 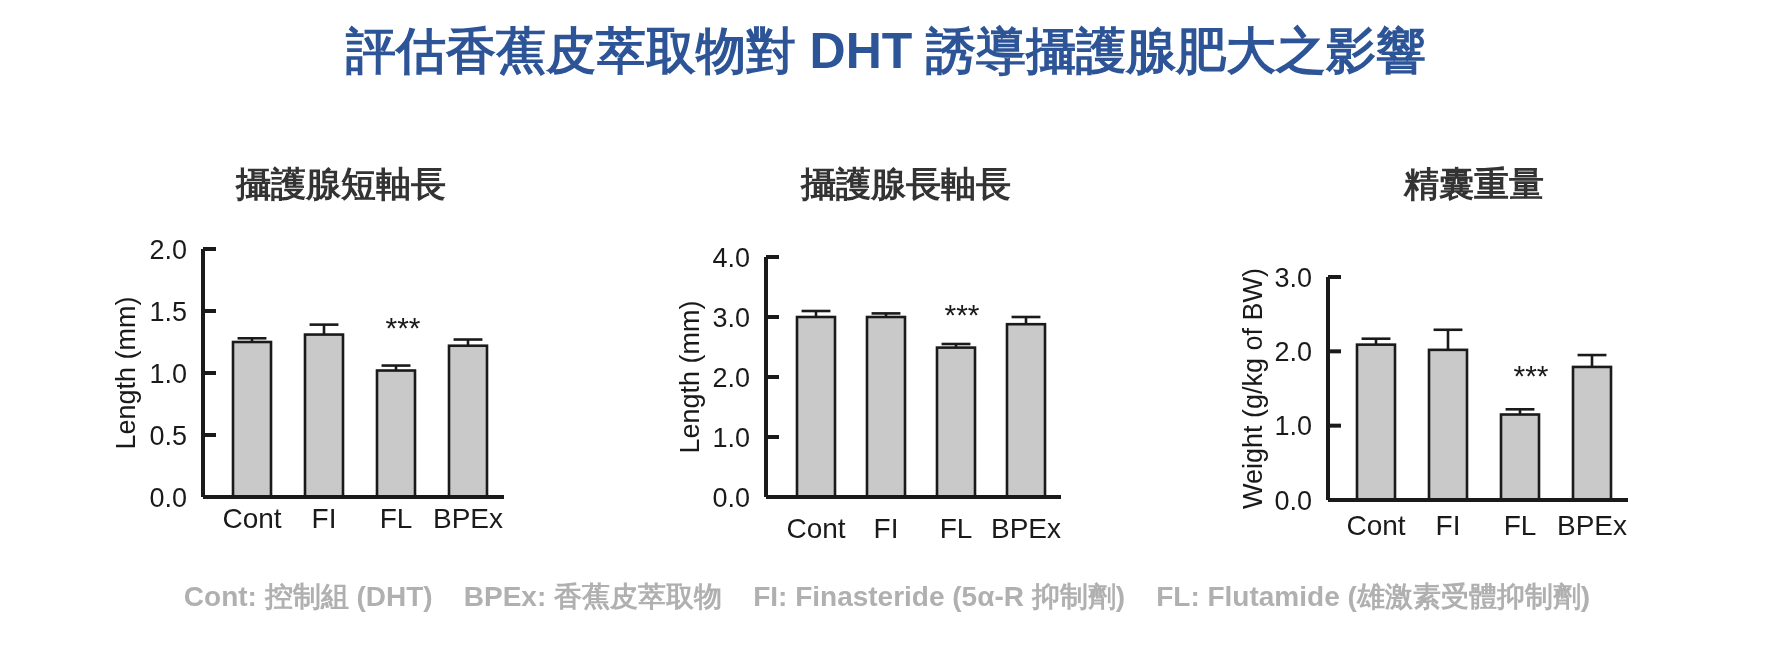 I want to click on chart-title: 攝護腺長軸長, so click(x=906, y=184).